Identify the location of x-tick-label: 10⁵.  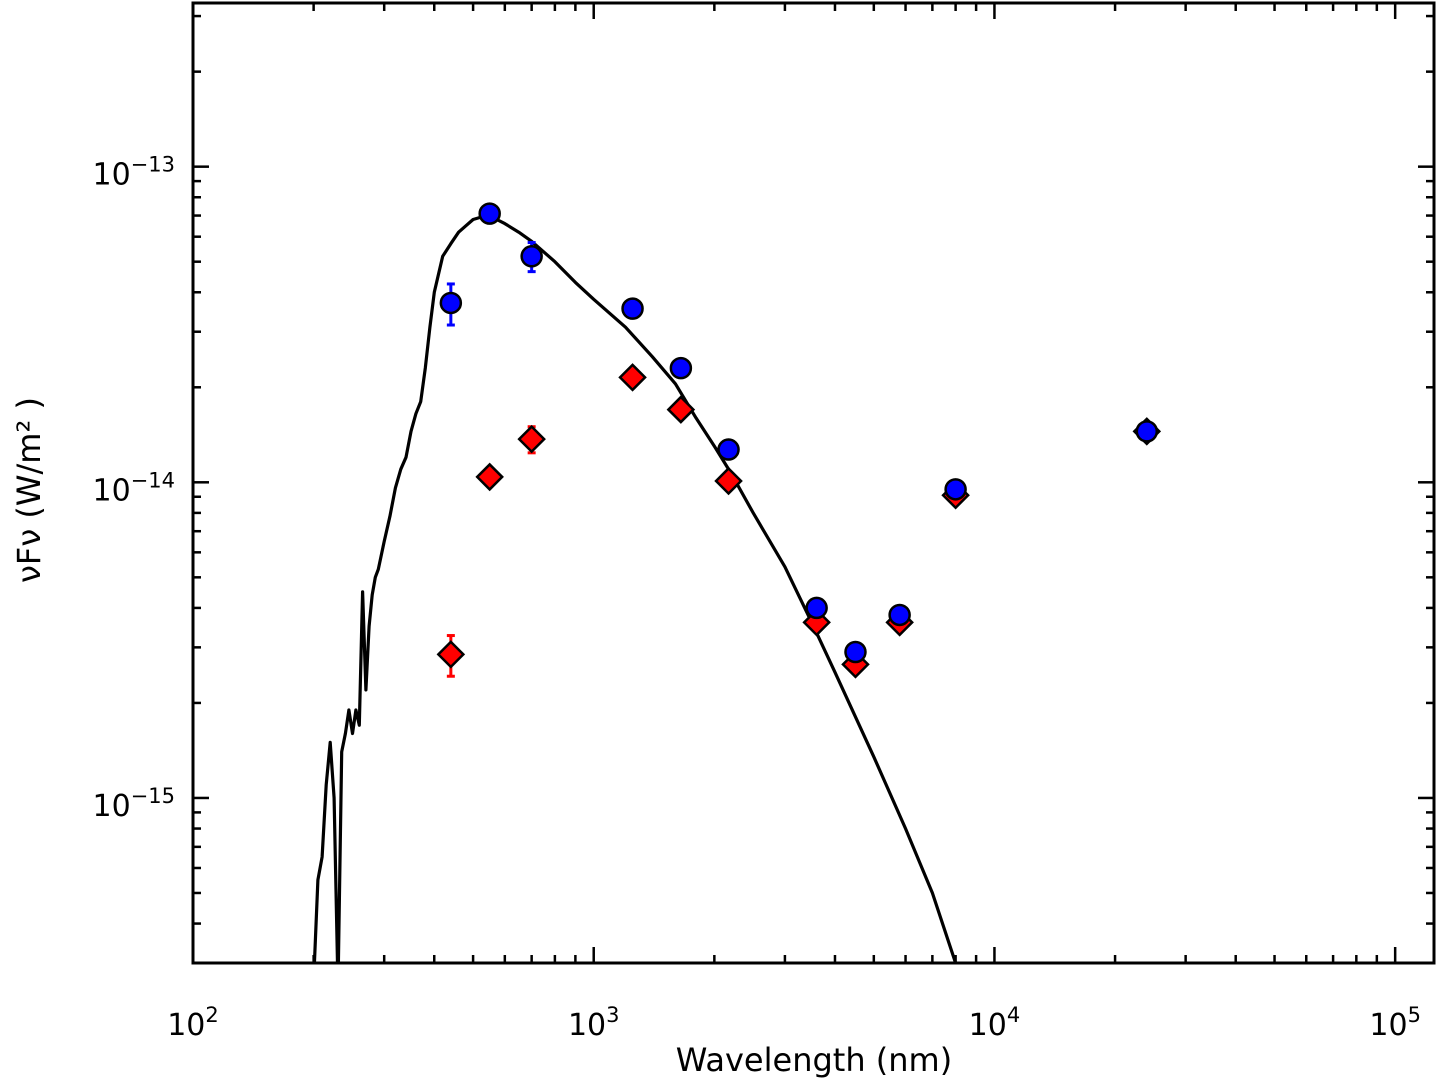
(1395, 1023).